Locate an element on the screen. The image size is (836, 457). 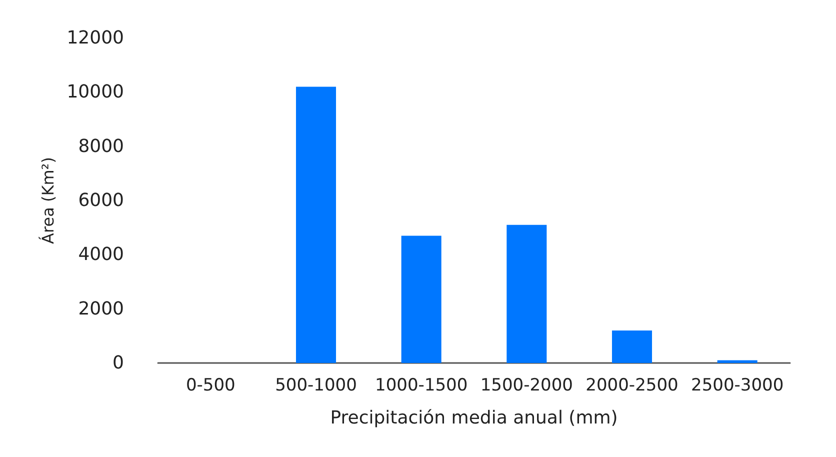
x-tick-label: 0-500 is located at coordinates (211, 386).